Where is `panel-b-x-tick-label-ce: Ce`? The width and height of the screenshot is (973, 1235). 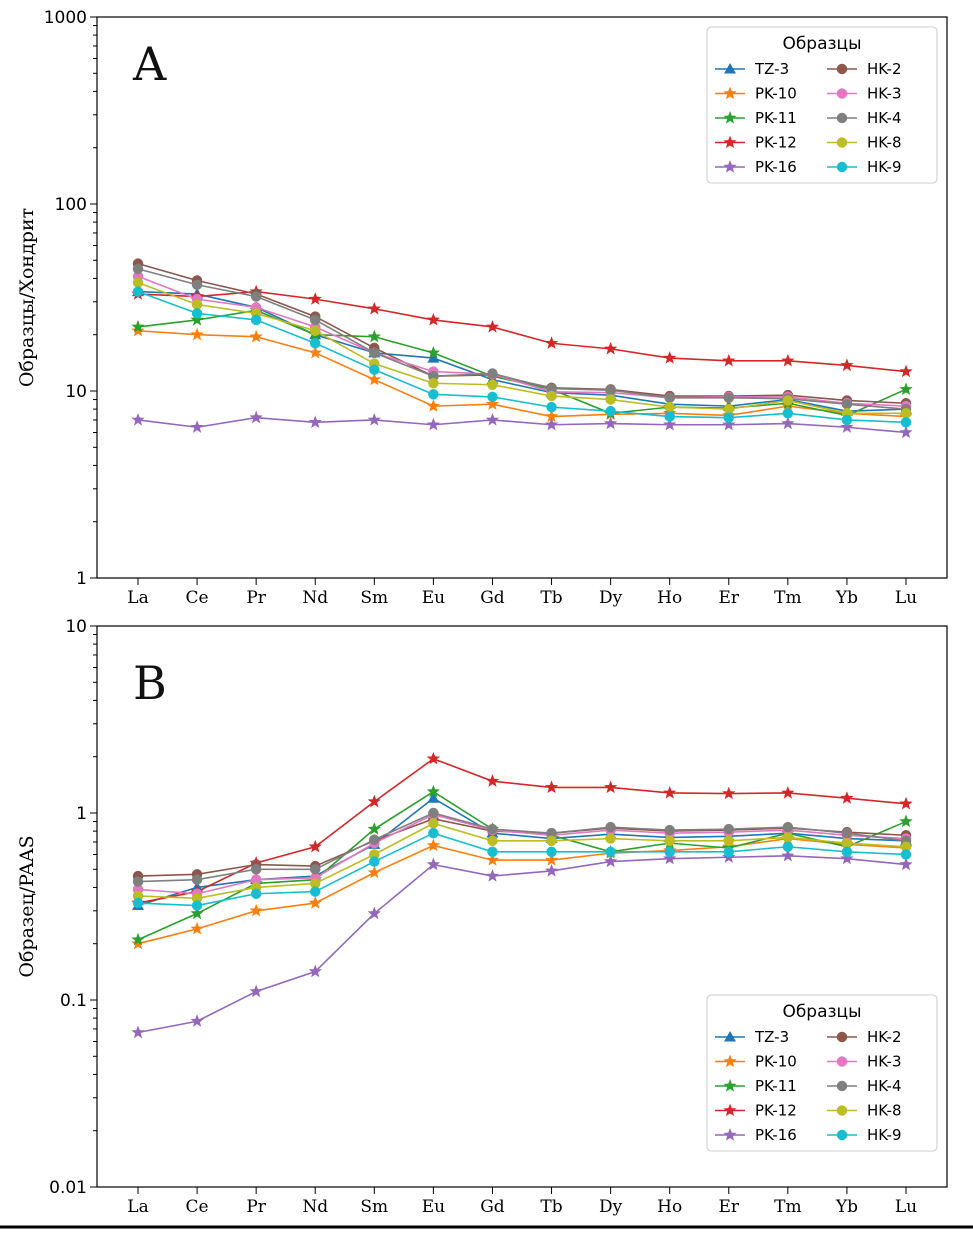 panel-b-x-tick-label-ce: Ce is located at coordinates (197, 1207).